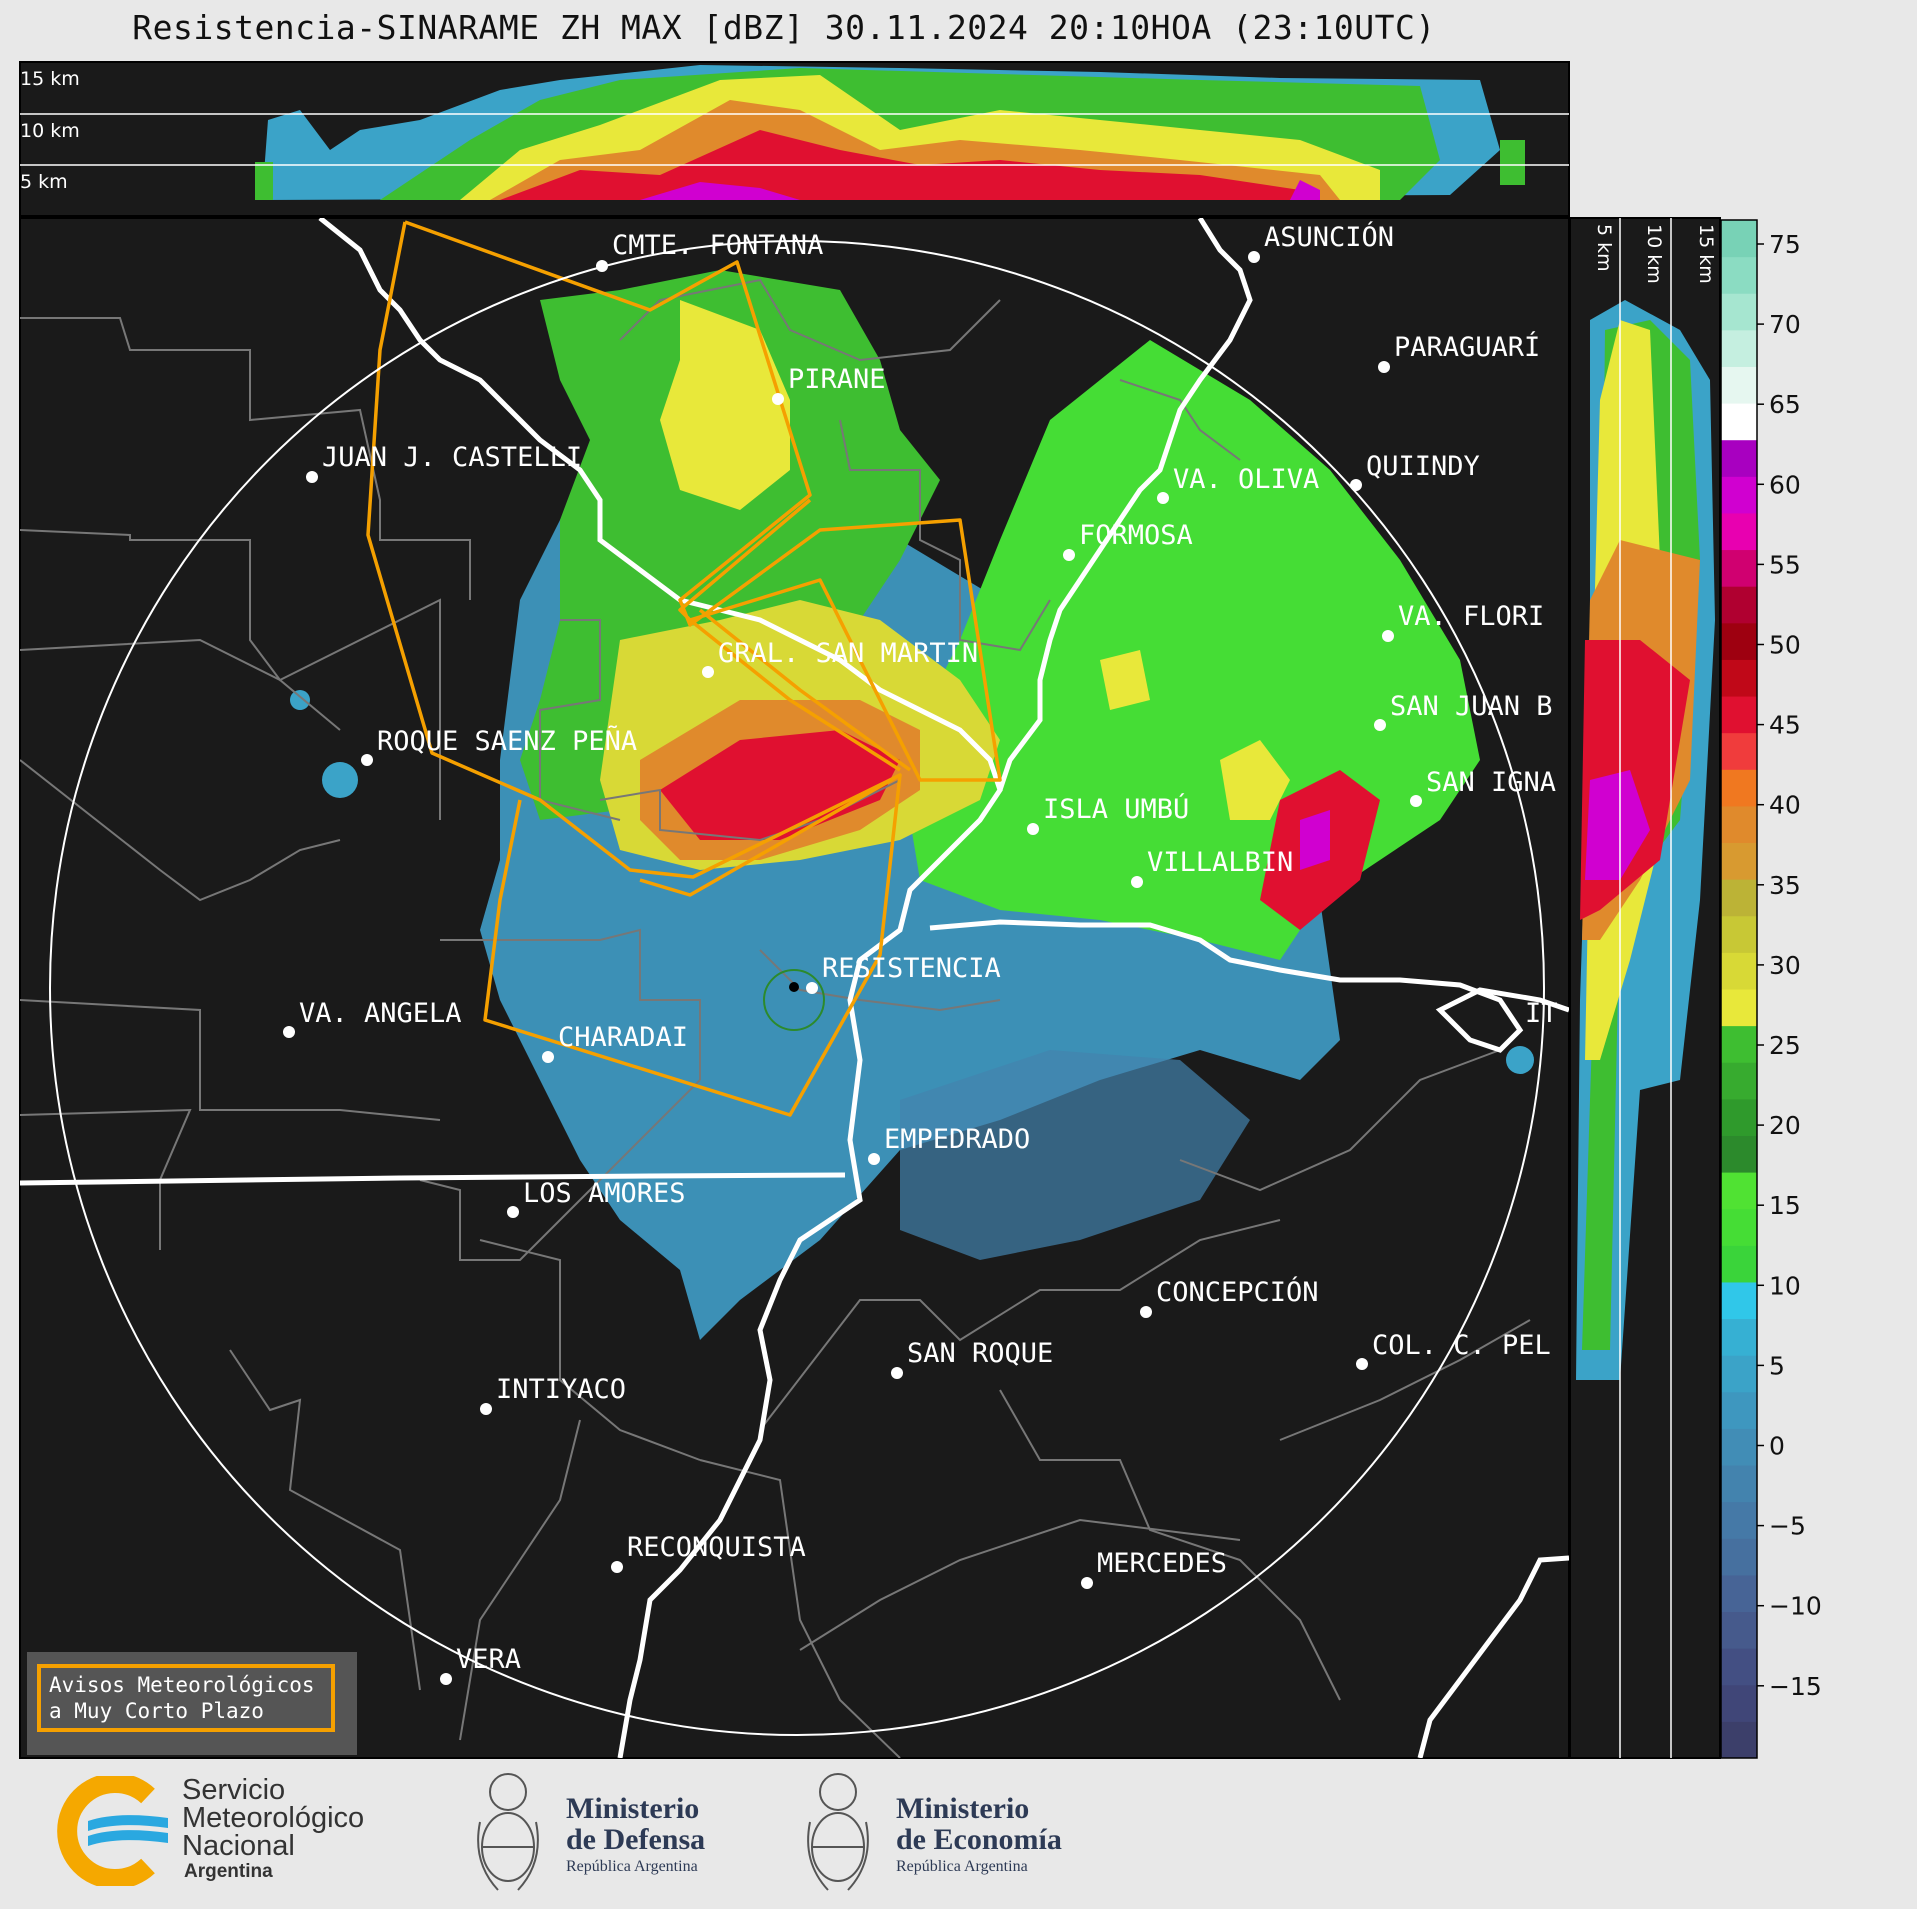 Image resolution: width=1917 pixels, height=1909 pixels. What do you see at coordinates (1785, 1285) in the screenshot?
I see `colorbar-tick-label: 10` at bounding box center [1785, 1285].